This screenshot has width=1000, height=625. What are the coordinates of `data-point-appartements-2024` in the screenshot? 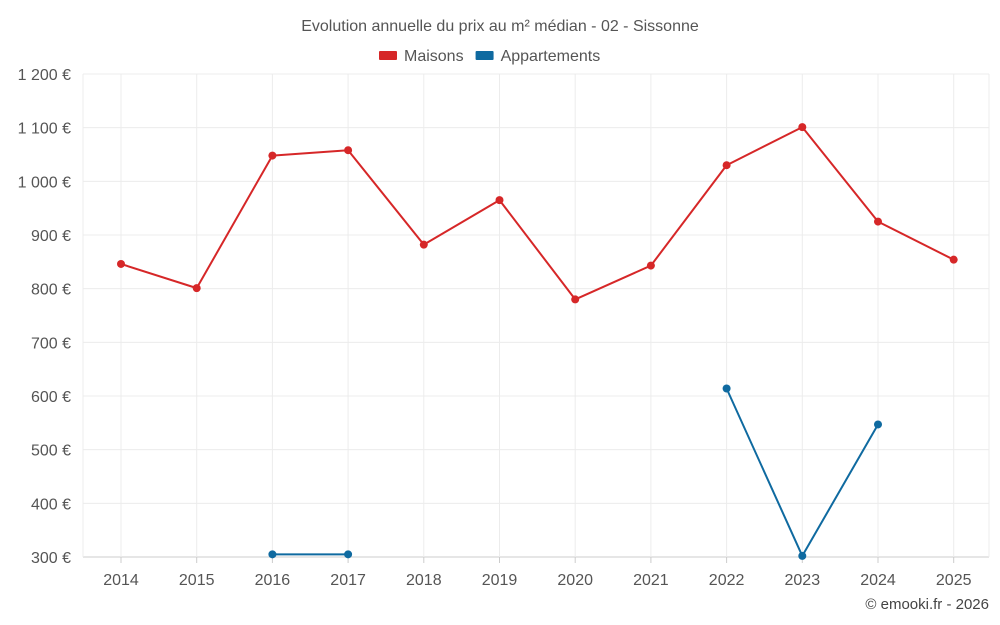 It's located at (878, 424).